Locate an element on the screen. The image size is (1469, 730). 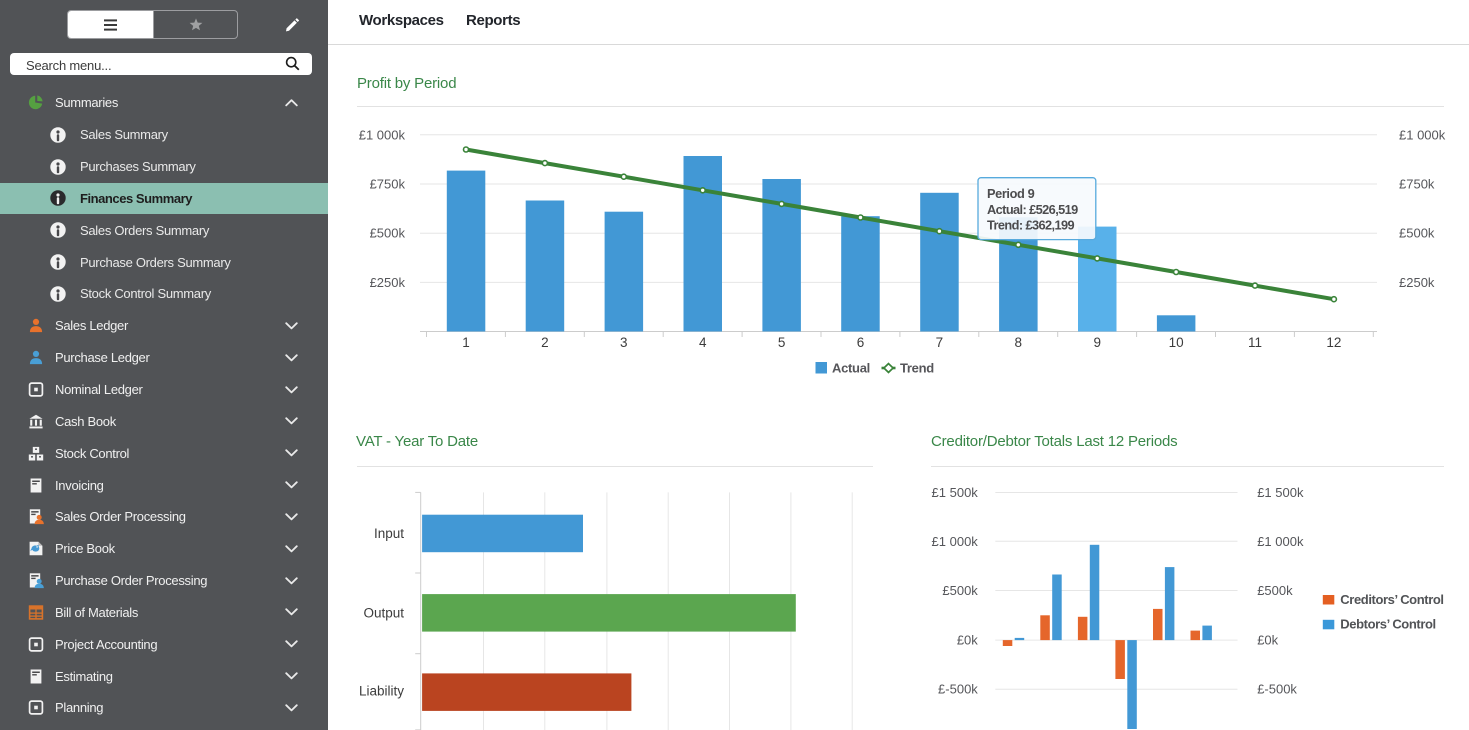
svg-text: 3 is located at coordinates (624, 342).